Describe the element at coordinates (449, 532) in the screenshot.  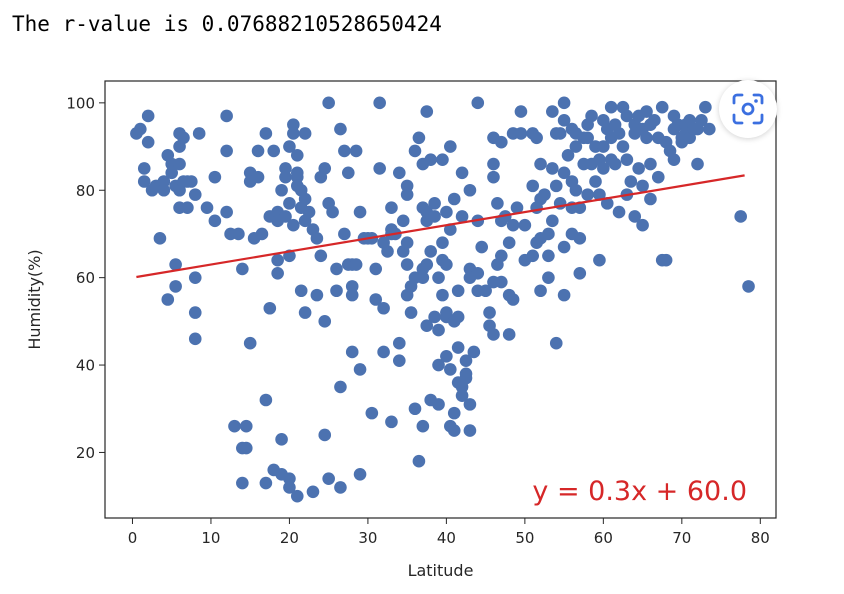
I see `x-axis-ticks: 0 10 20 30 40 50 60 70 80` at that location.